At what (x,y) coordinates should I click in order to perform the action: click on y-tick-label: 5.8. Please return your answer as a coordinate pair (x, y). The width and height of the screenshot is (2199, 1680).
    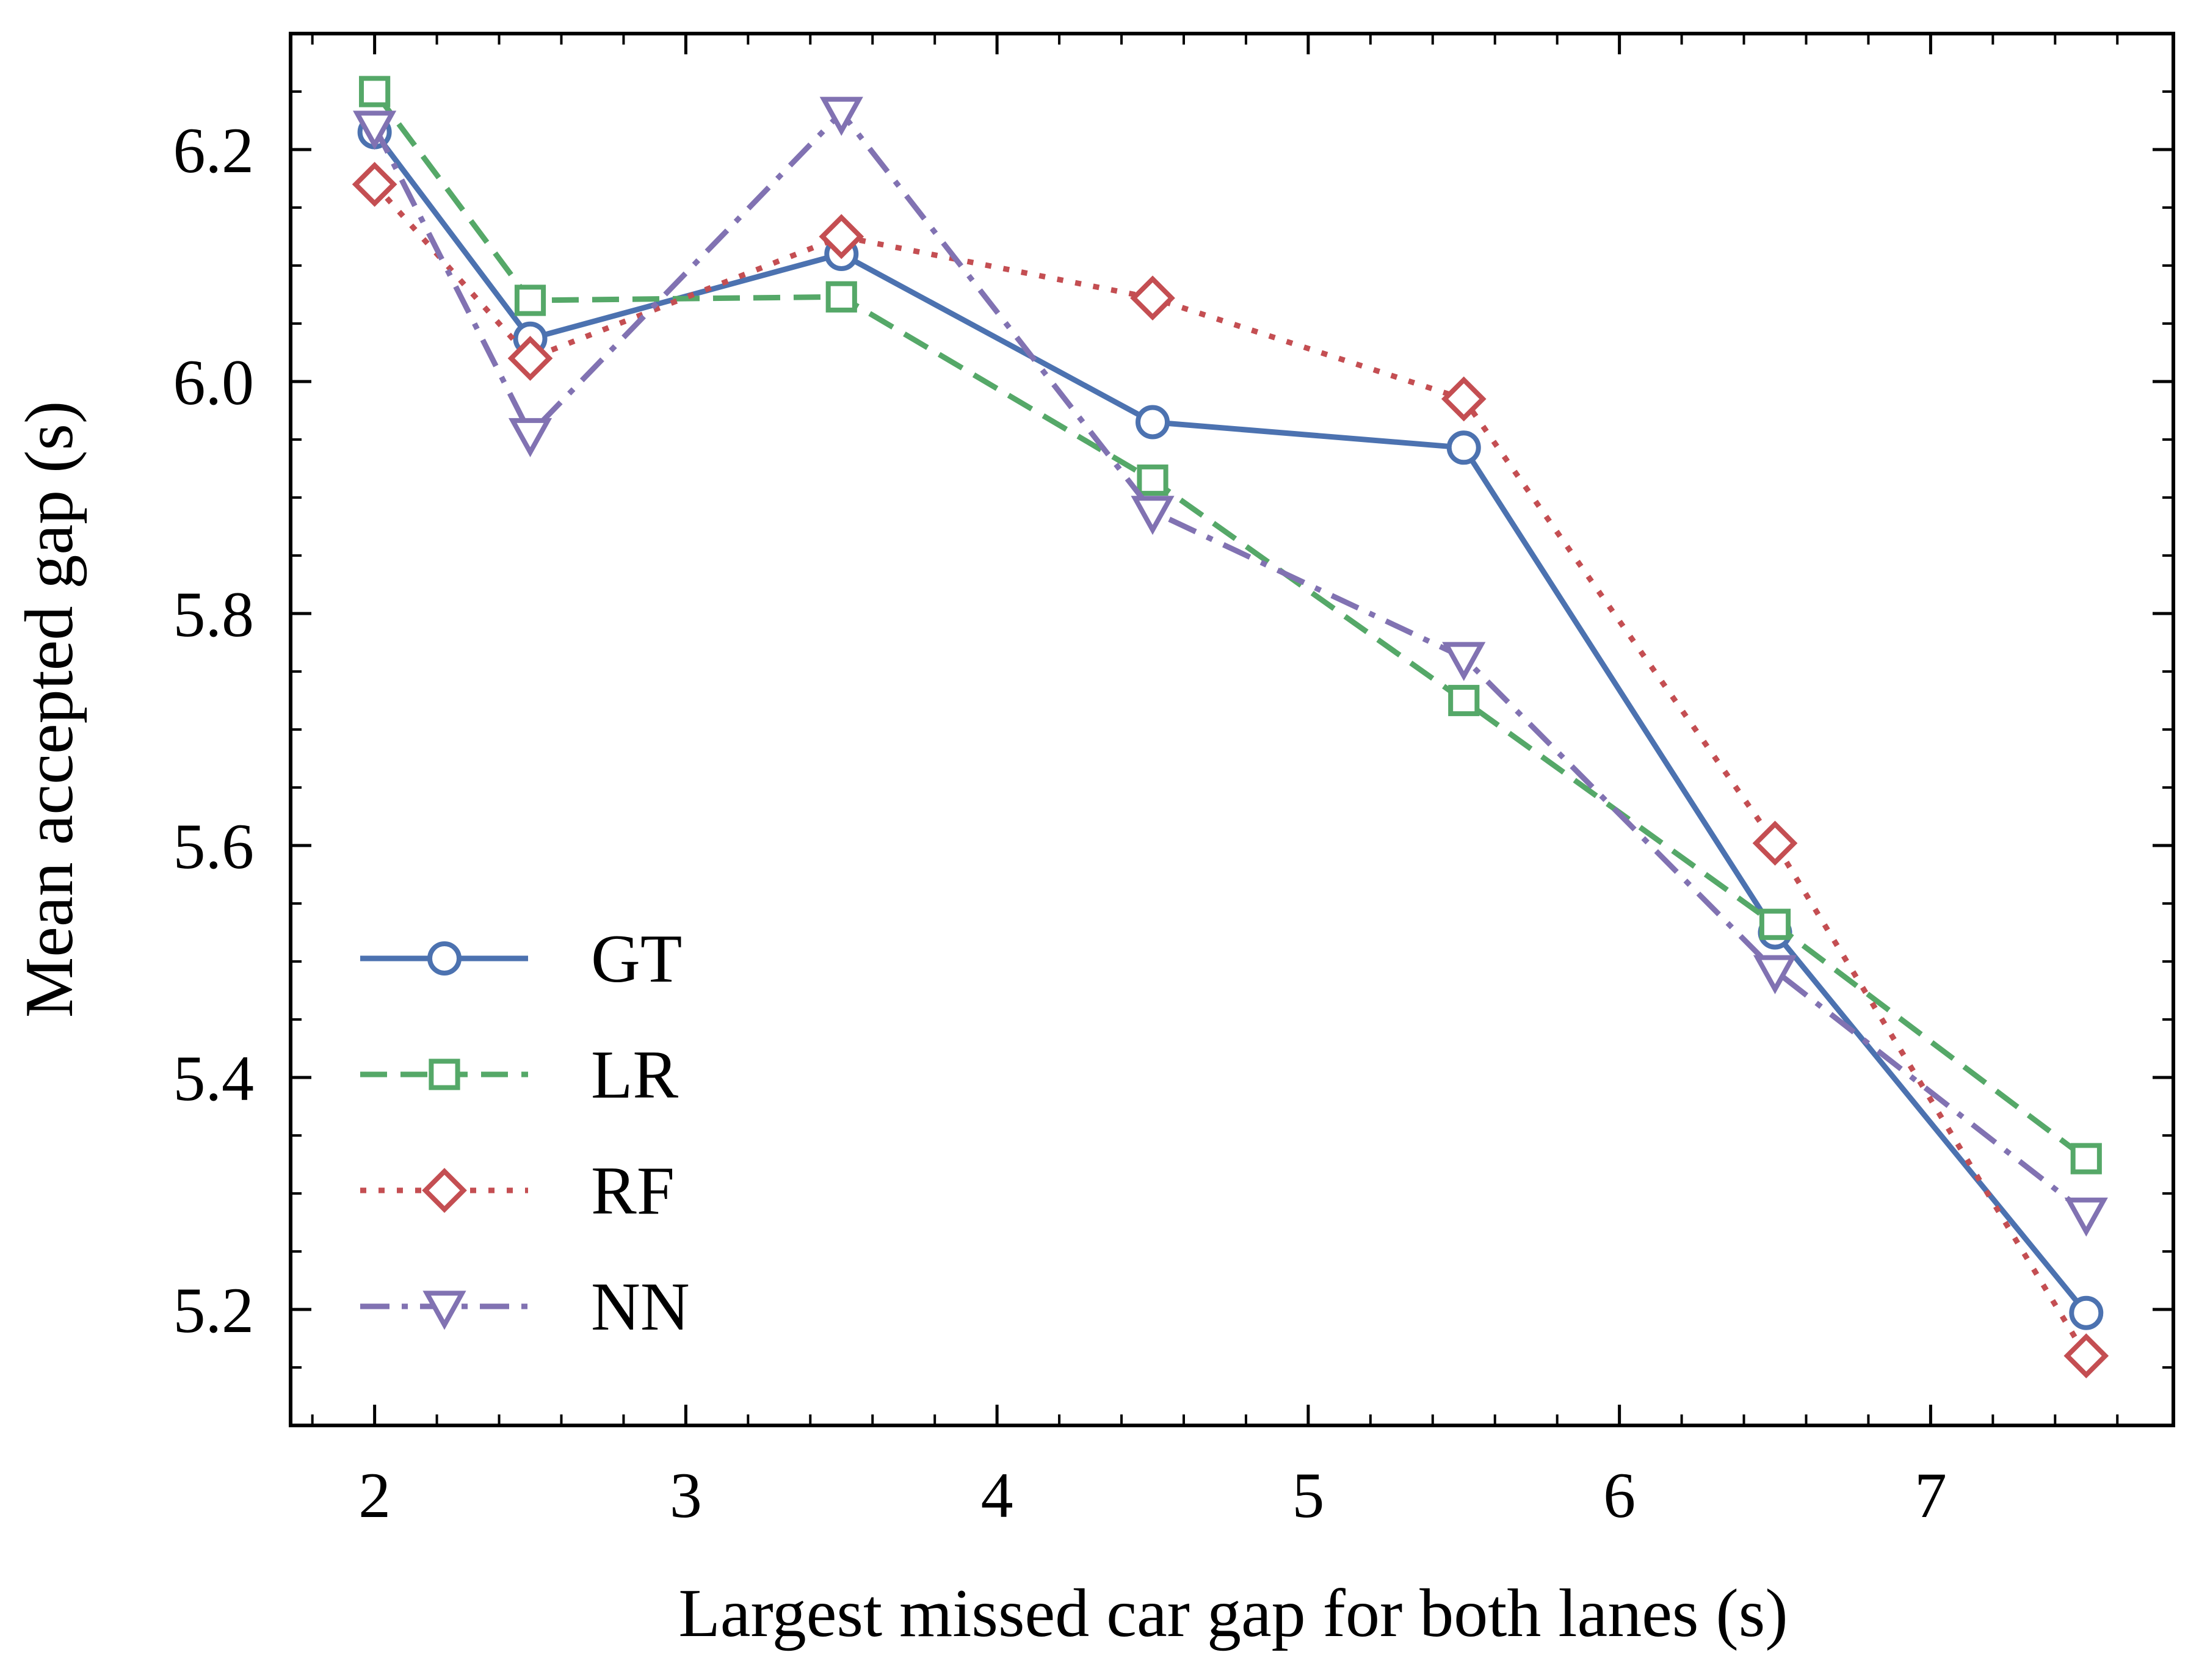
    Looking at the image, I should click on (214, 614).